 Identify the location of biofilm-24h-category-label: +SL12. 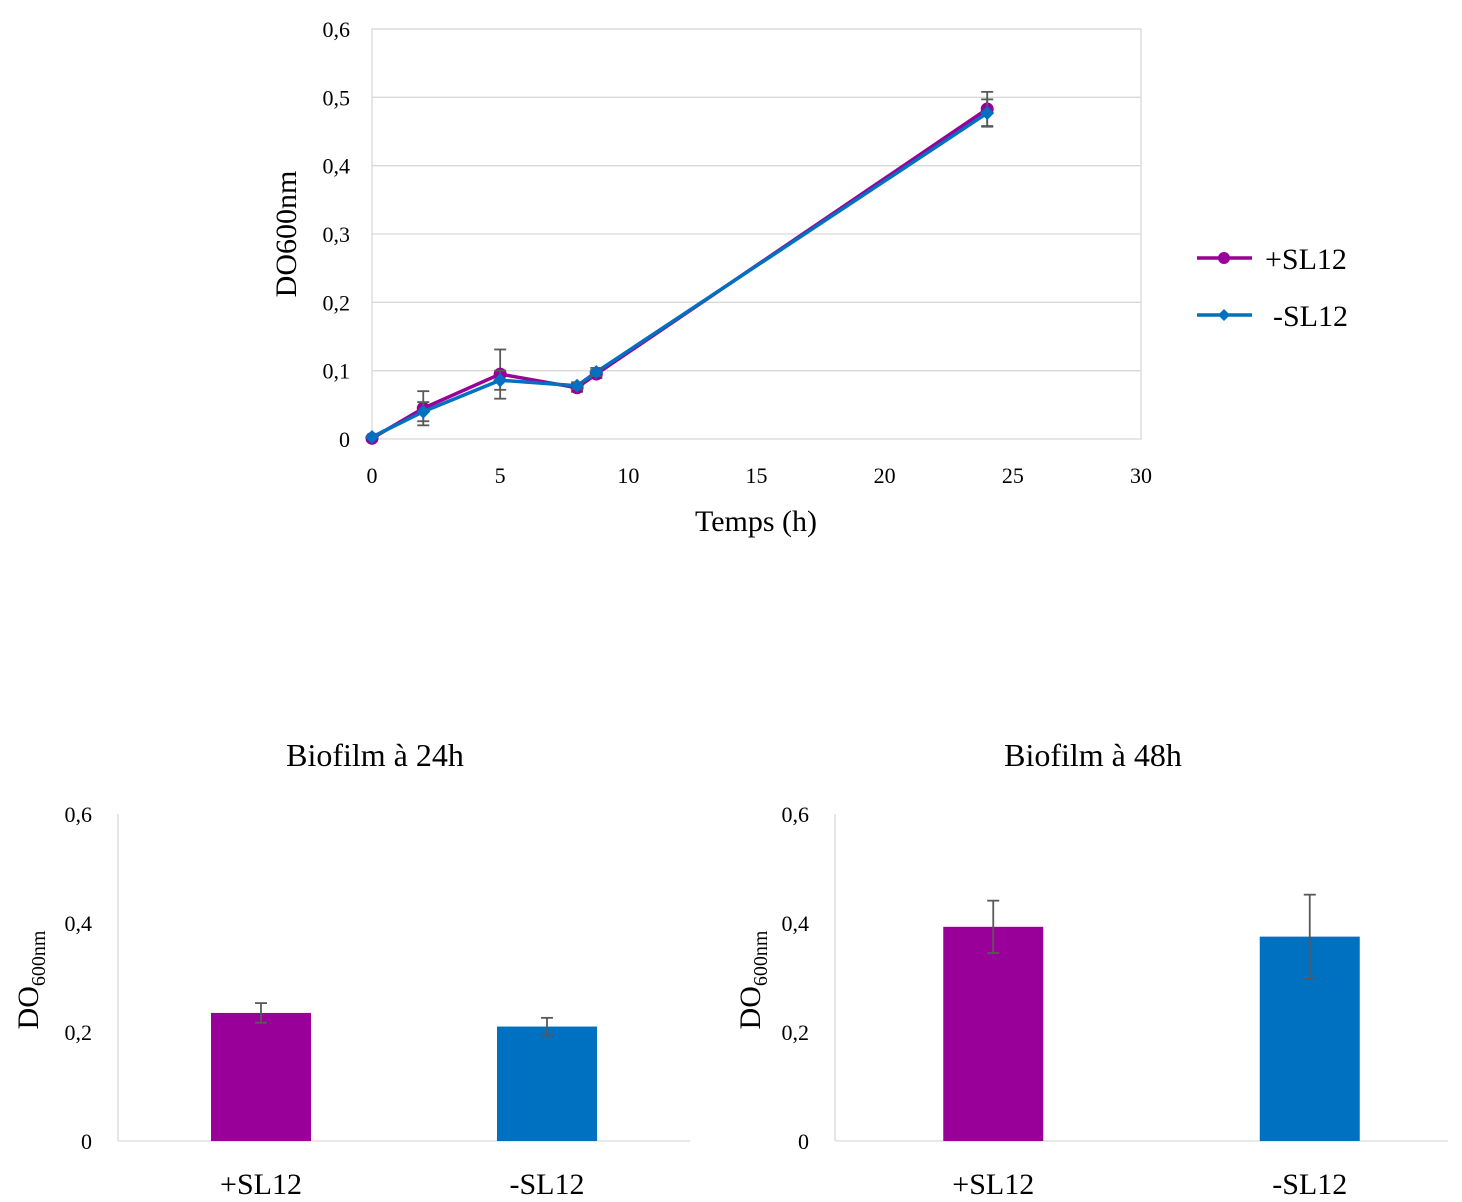
(261, 1184).